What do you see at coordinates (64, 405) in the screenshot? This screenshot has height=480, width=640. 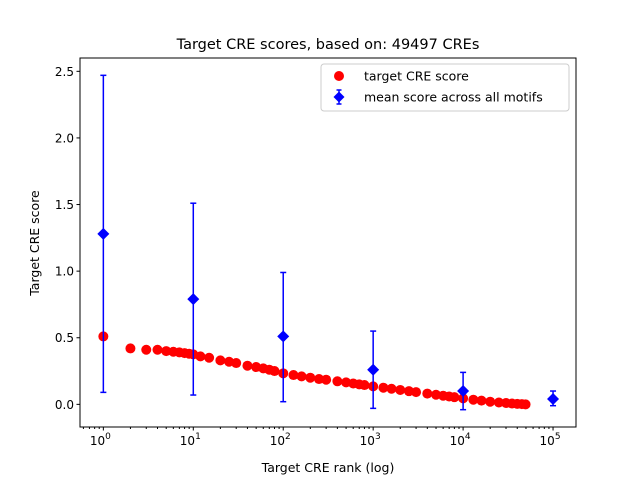 I see `y-tick-label: 0.0` at bounding box center [64, 405].